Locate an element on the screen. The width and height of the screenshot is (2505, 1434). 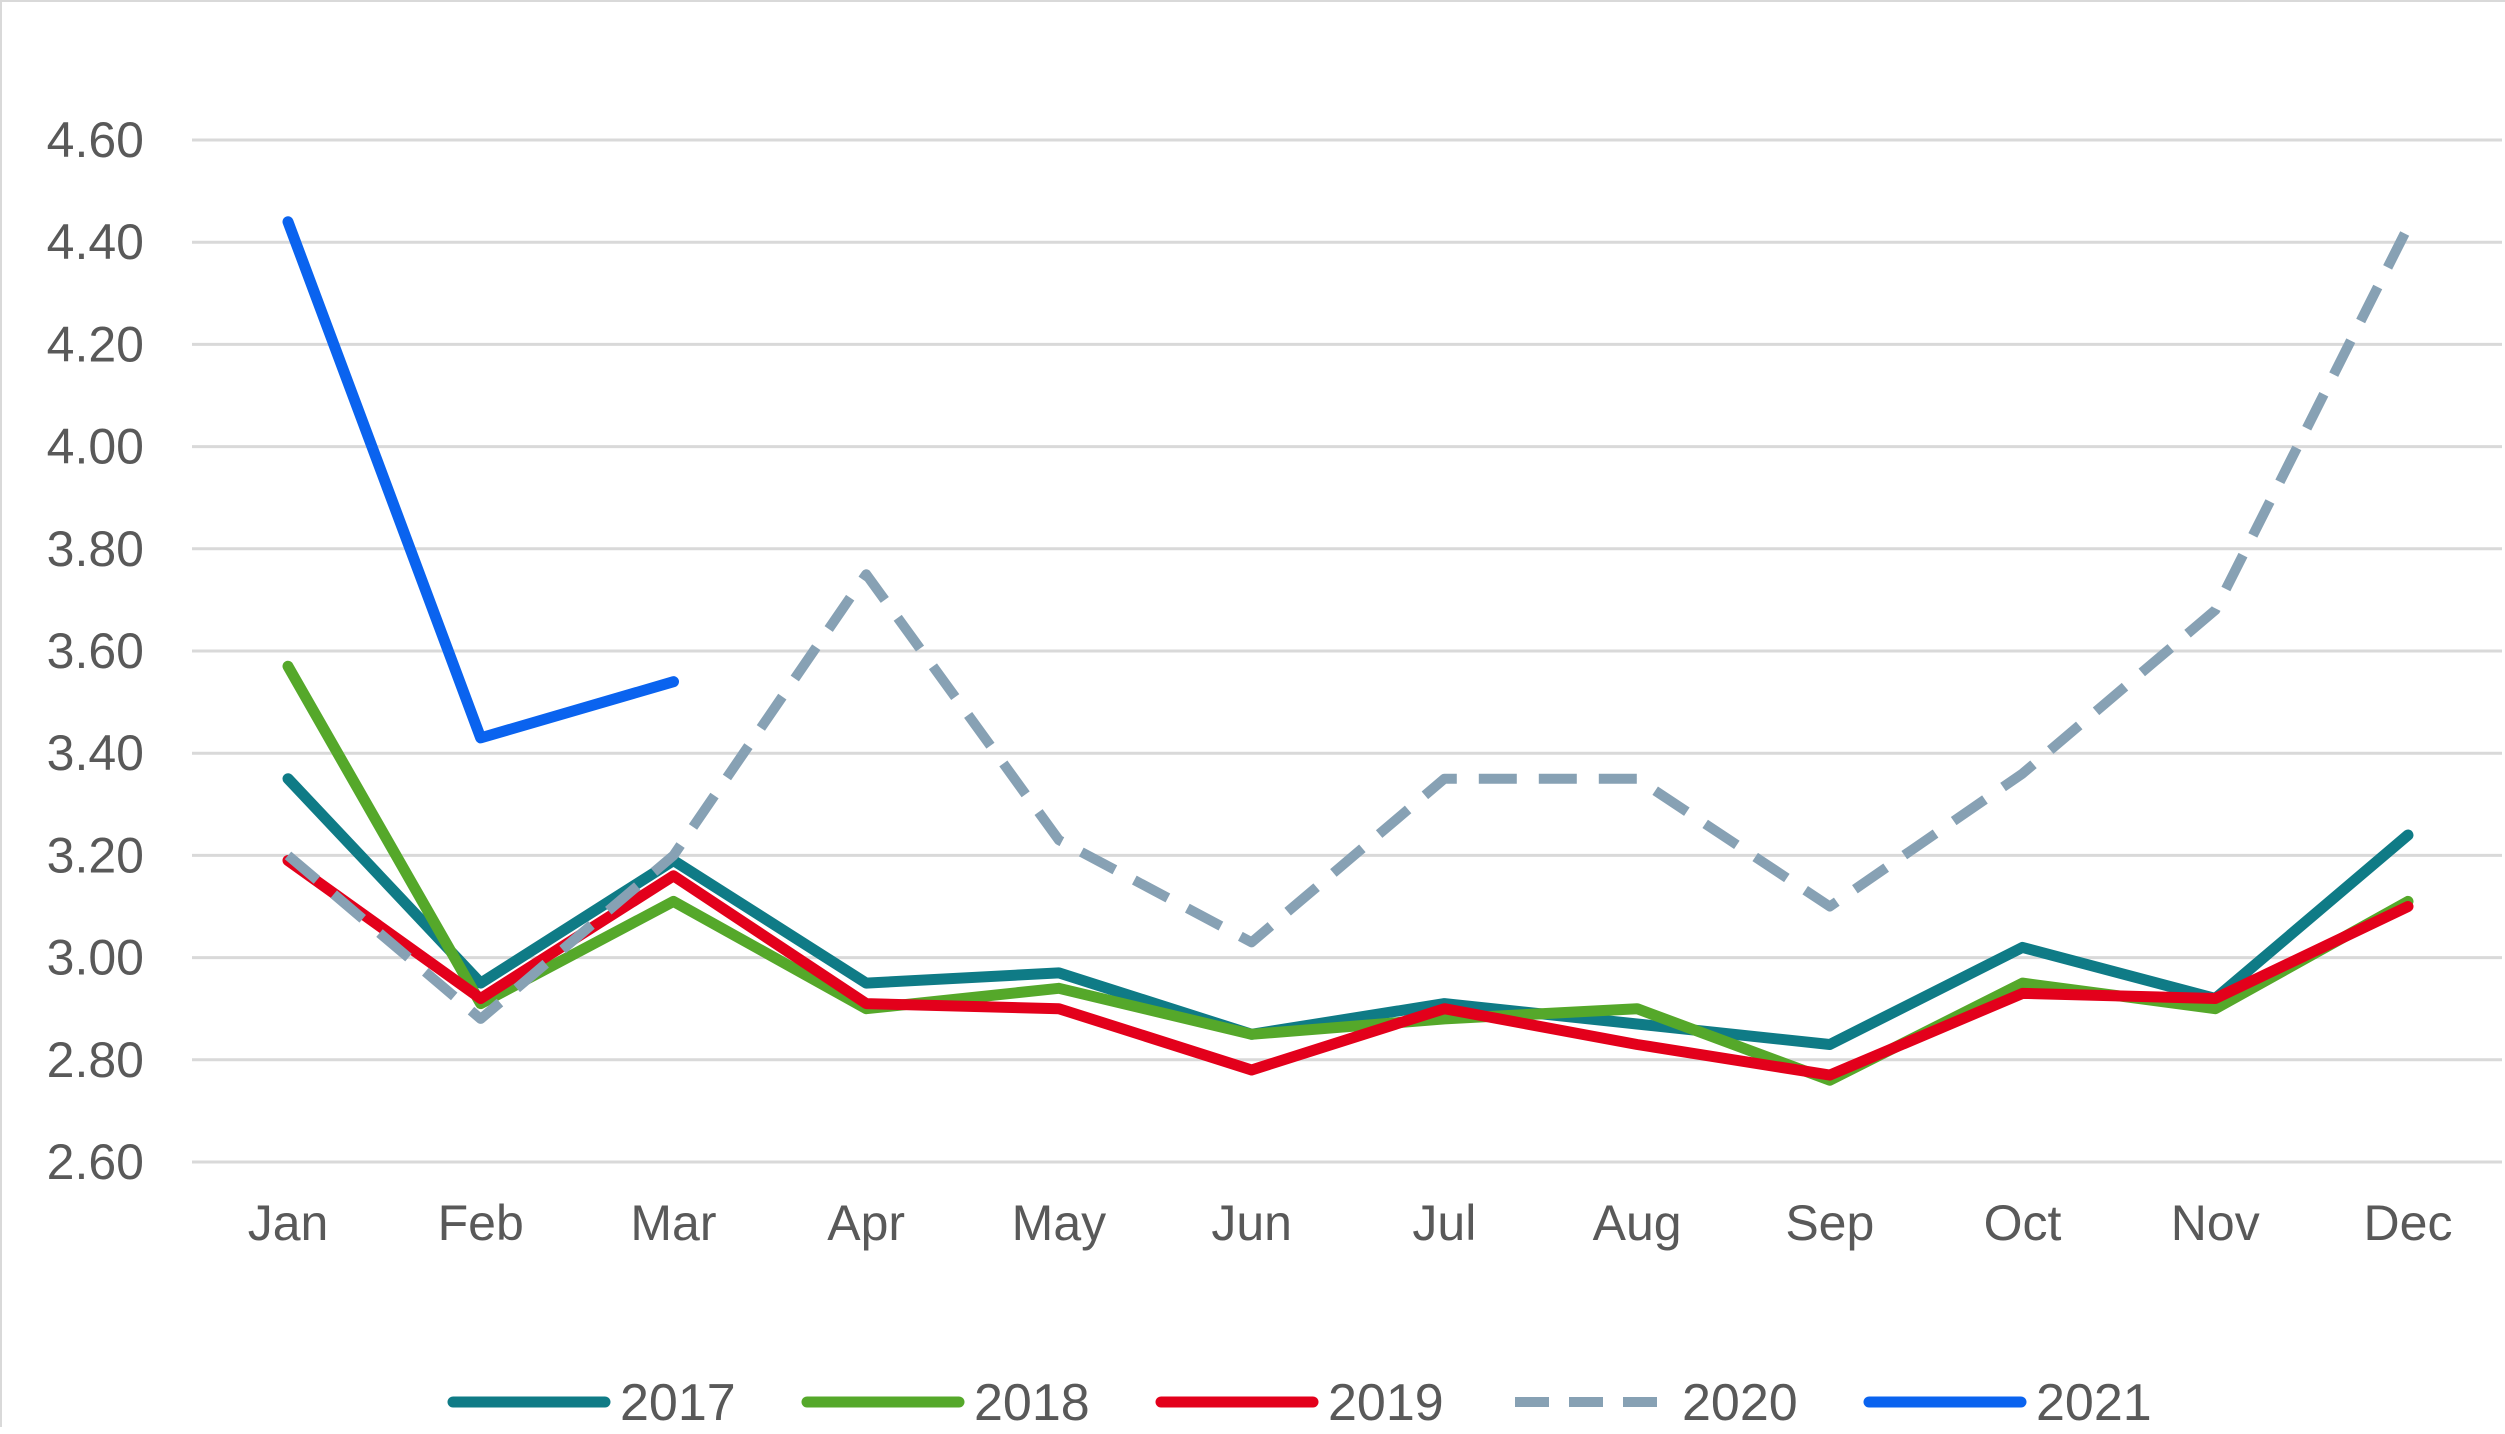
legend-label-2020: 2020 is located at coordinates (1740, 1401).